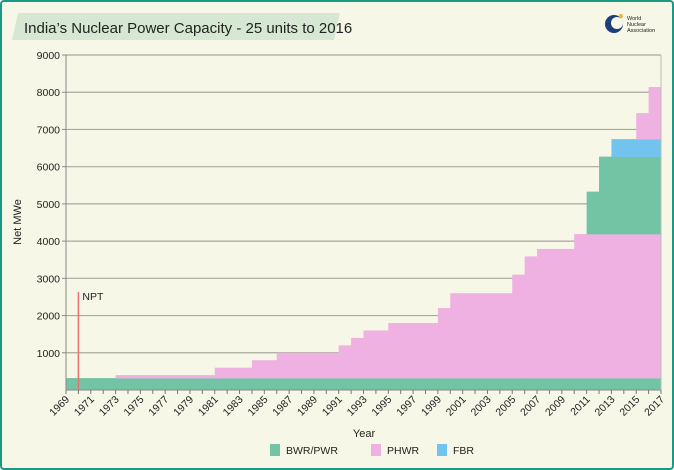 The image size is (674, 470). What do you see at coordinates (406, 406) in the screenshot?
I see `x-tick-label: 1997` at bounding box center [406, 406].